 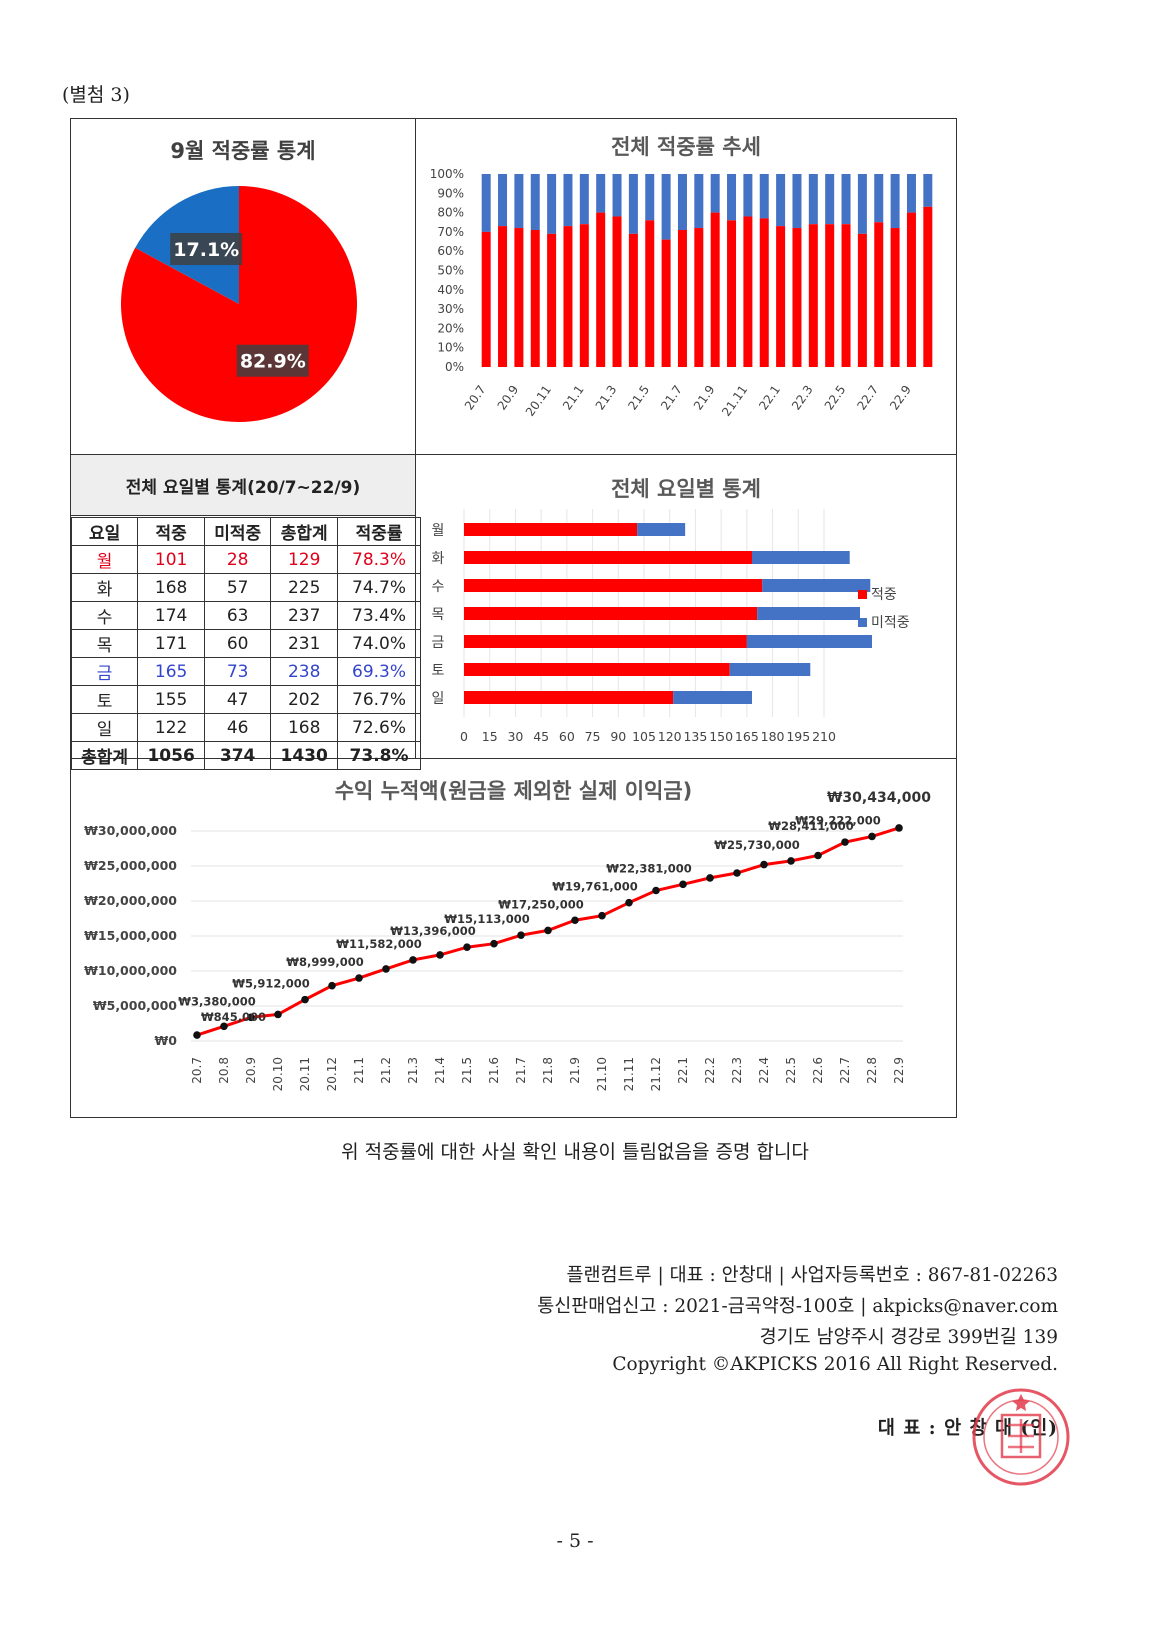 What do you see at coordinates (216, 1001) in the screenshot?
I see `profit-data-label: ₩3,380,000` at bounding box center [216, 1001].